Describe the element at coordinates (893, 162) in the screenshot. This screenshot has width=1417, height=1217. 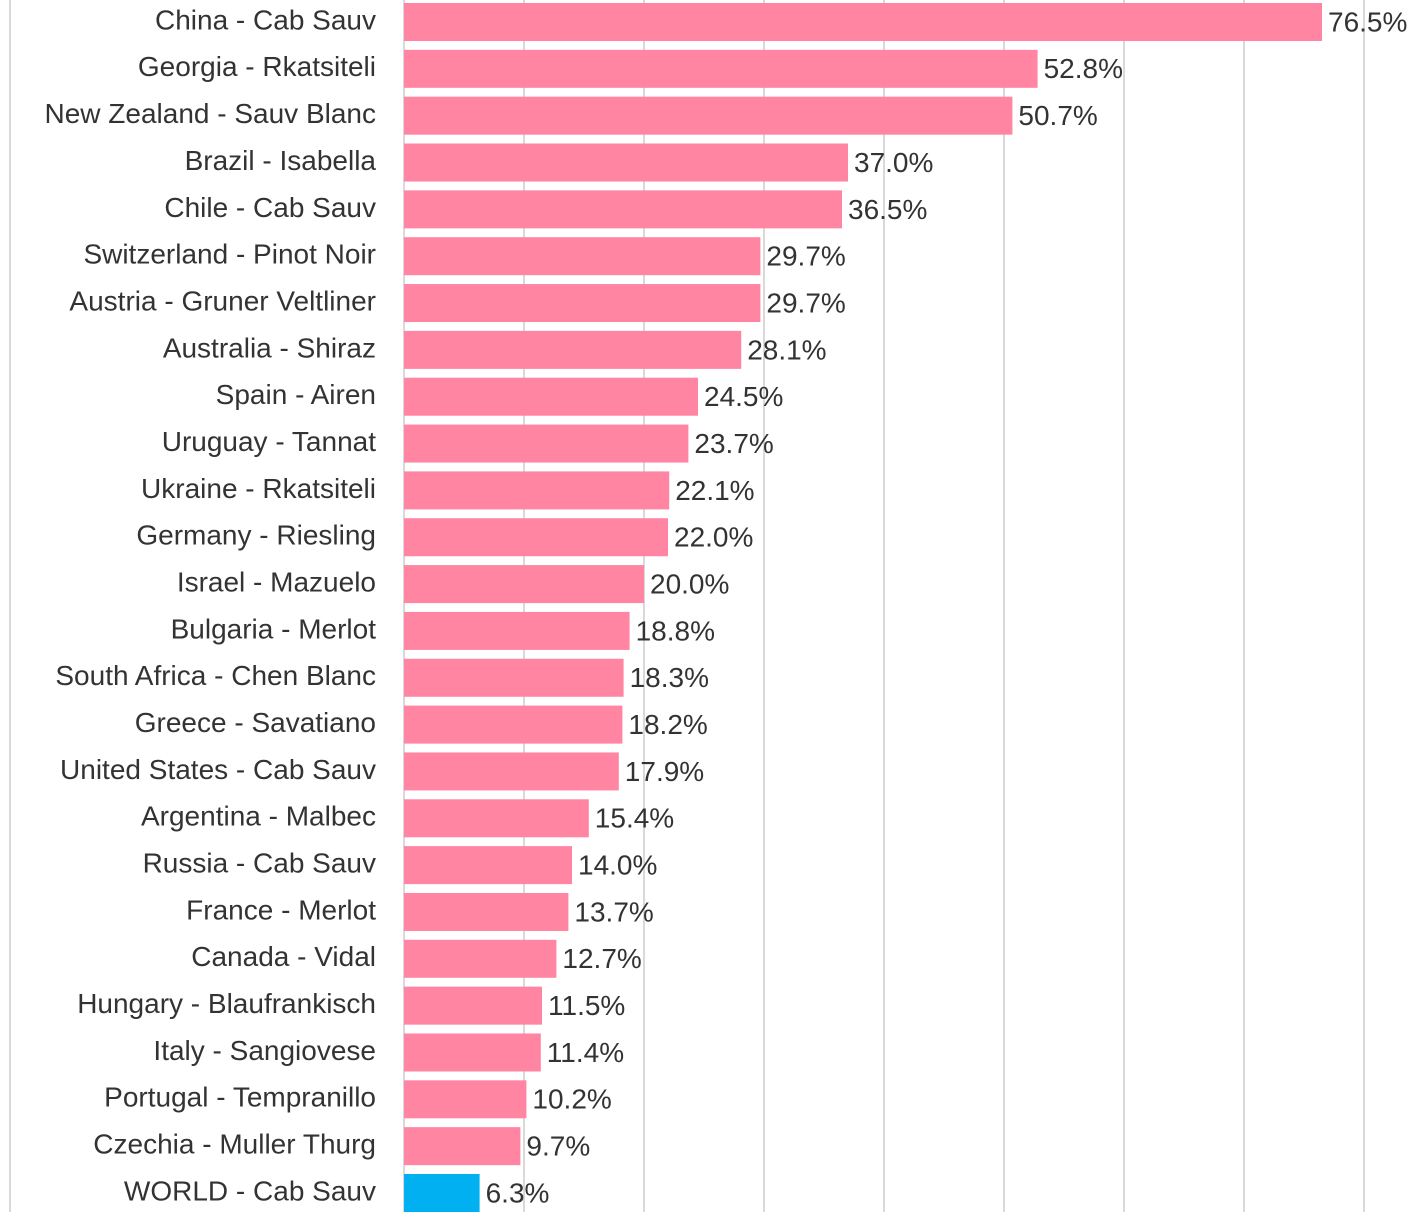
I see `value-label: 37.0%` at that location.